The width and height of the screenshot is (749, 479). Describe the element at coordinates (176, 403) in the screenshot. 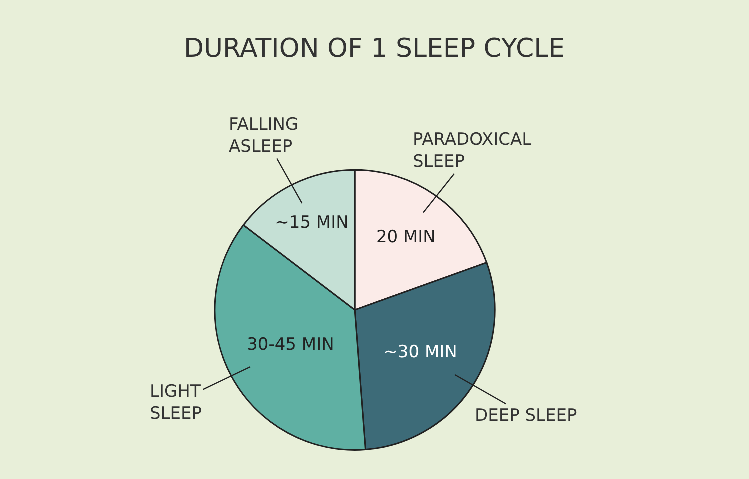

I see `slice-label: LIGHT SLEEP` at that location.